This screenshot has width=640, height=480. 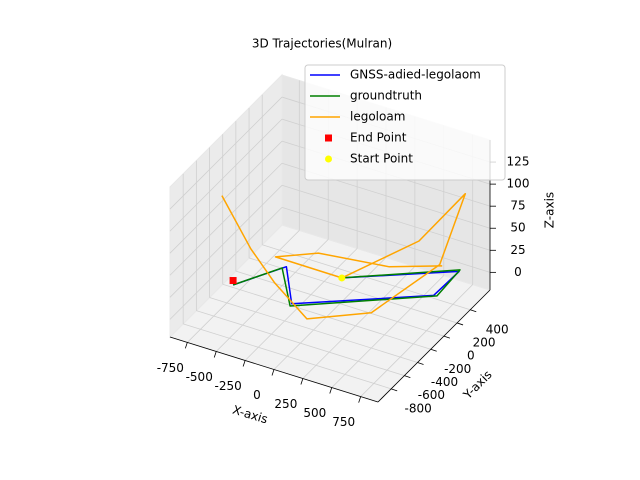 I want to click on y-tick-label: 200, so click(x=484, y=342).